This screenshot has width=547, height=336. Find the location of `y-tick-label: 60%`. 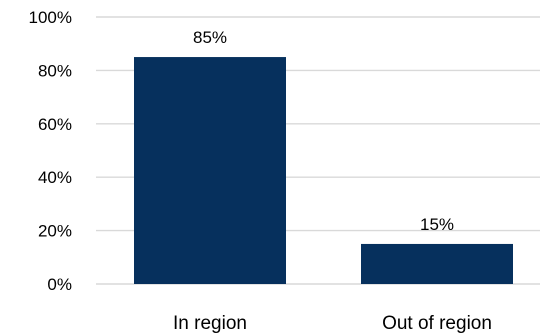

y-tick-label: 60% is located at coordinates (55, 124).